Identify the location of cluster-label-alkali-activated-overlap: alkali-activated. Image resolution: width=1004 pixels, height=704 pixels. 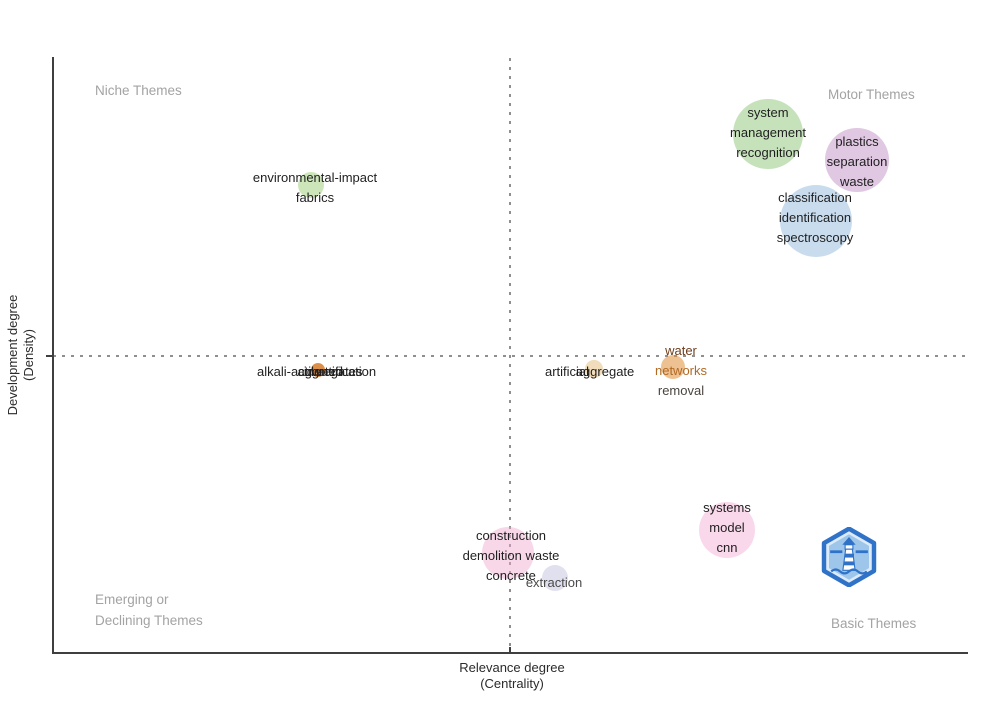
(300, 372).